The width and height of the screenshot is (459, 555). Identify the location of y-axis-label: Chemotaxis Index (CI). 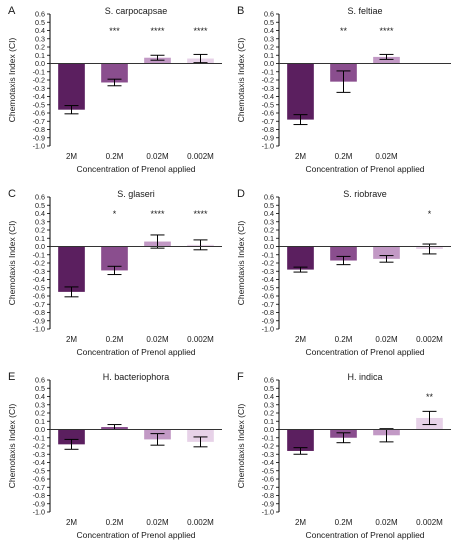
(12, 80).